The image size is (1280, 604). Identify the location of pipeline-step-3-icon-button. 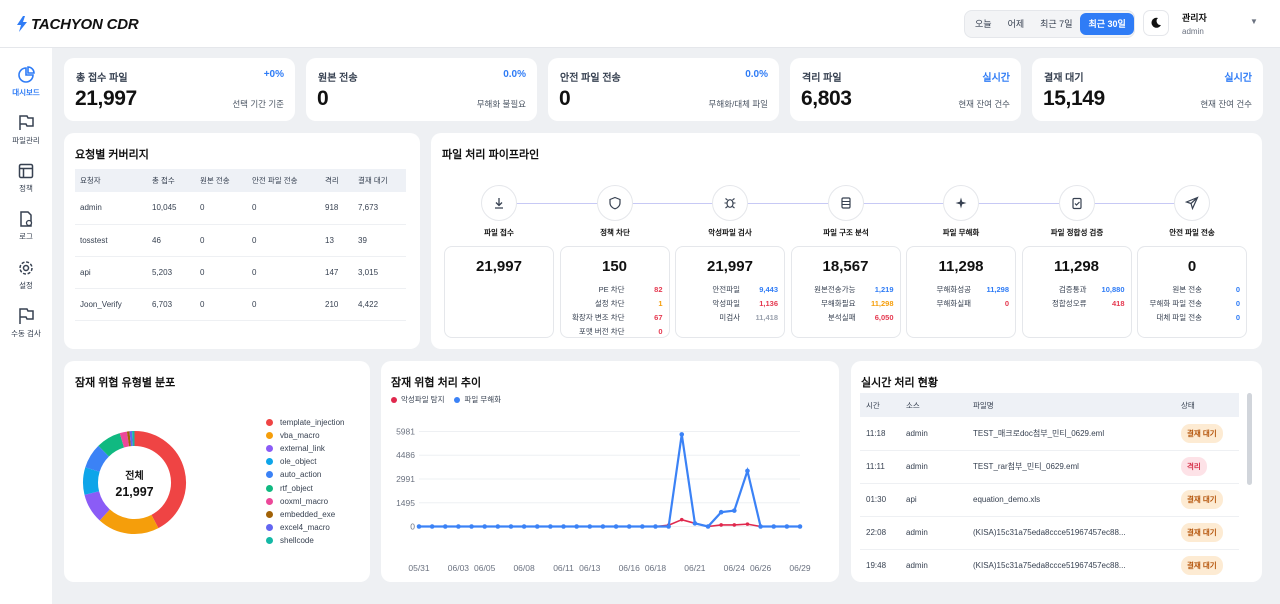
(730, 203).